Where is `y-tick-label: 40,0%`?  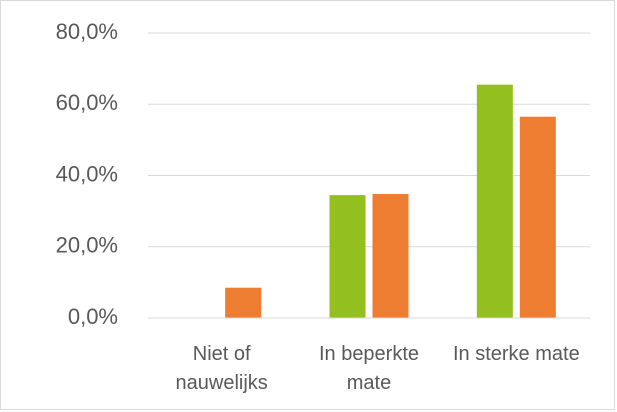 y-tick-label: 40,0% is located at coordinates (87, 173).